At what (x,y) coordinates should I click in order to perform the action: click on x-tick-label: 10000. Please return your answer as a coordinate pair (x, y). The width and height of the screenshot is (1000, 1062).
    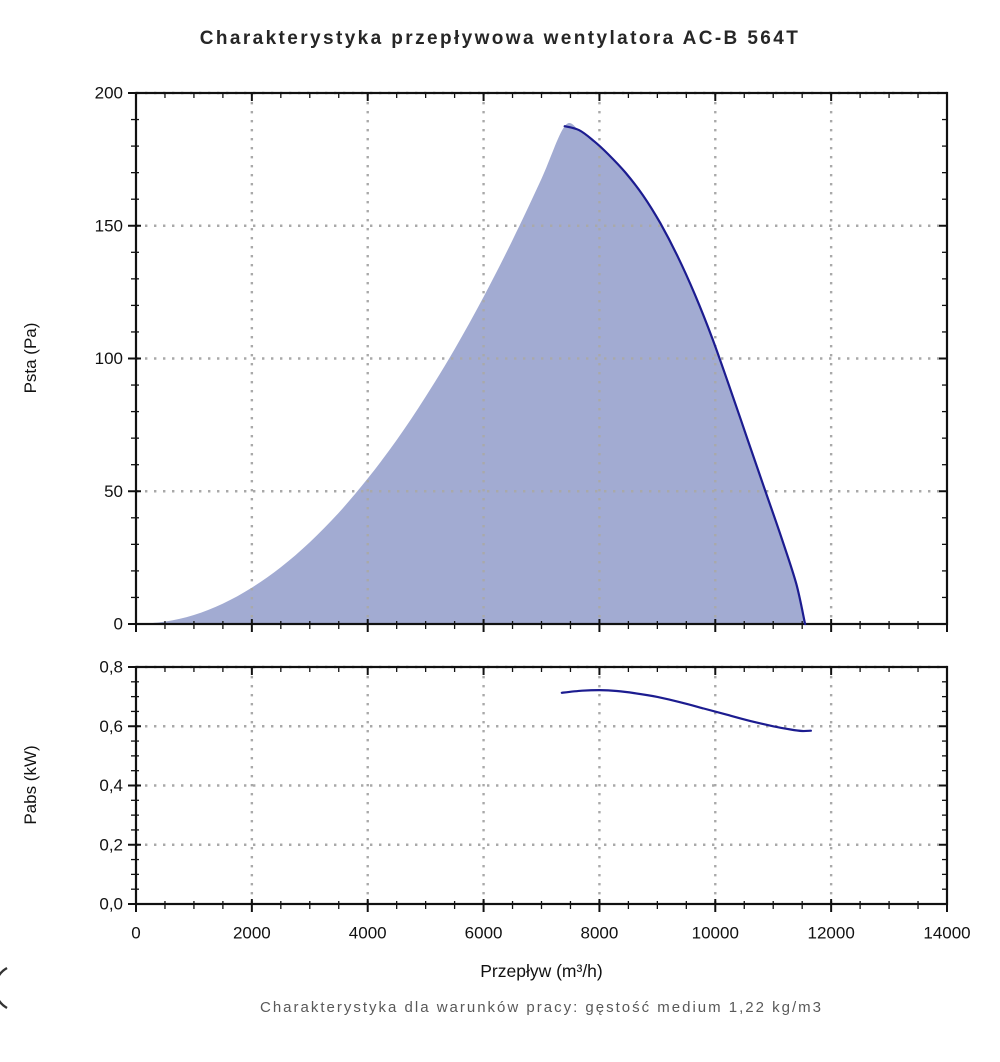
    Looking at the image, I should click on (715, 933).